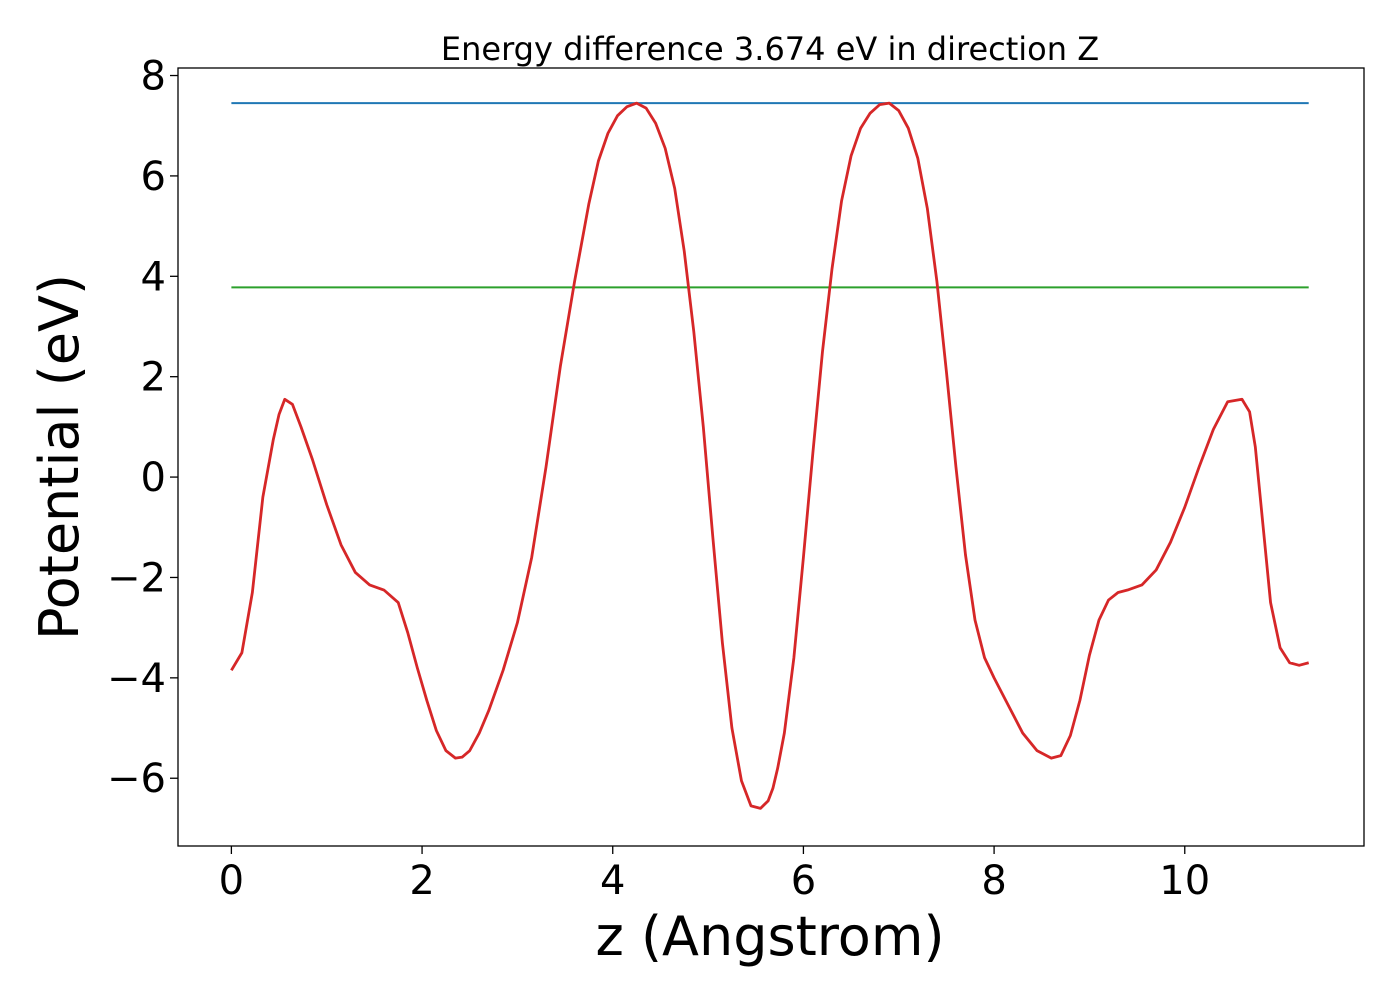 The height and width of the screenshot is (1000, 1400). I want to click on x-axis-label: z (Angstrom), so click(769, 936).